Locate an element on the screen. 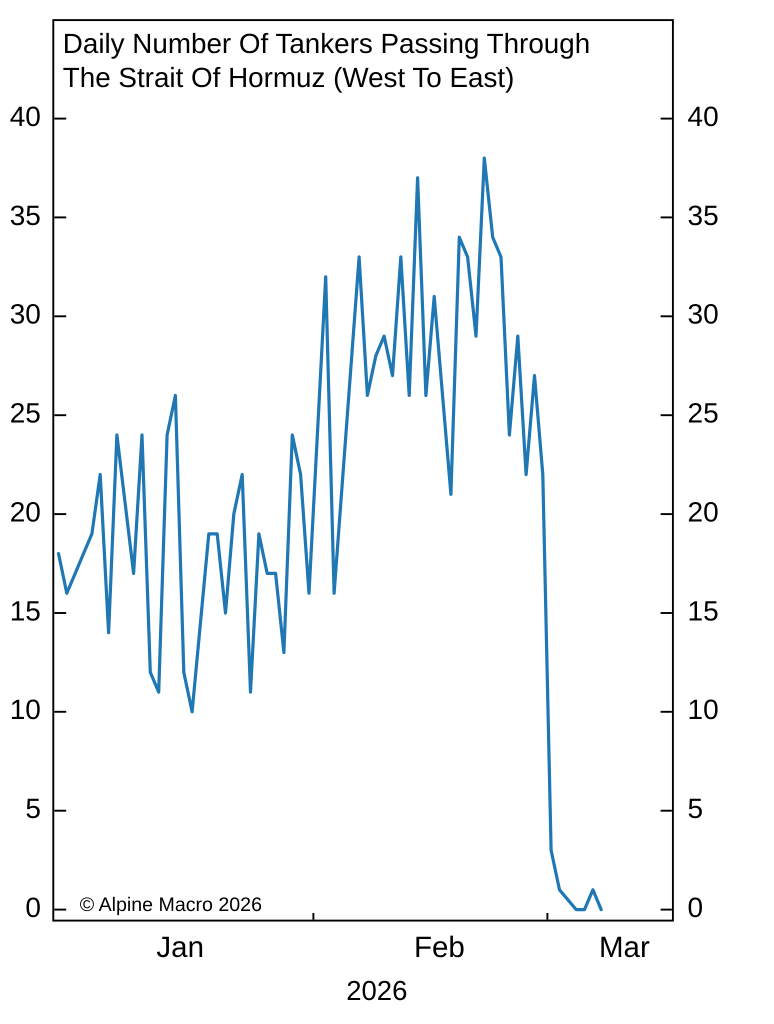 This screenshot has width=774, height=1024. svg-text: Jan is located at coordinates (180, 947).